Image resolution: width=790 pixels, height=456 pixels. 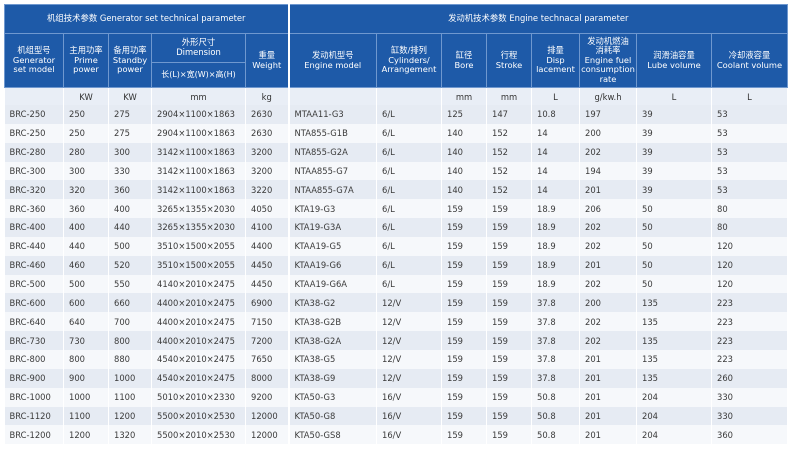 I want to click on table-cell: 400, so click(x=86, y=227).